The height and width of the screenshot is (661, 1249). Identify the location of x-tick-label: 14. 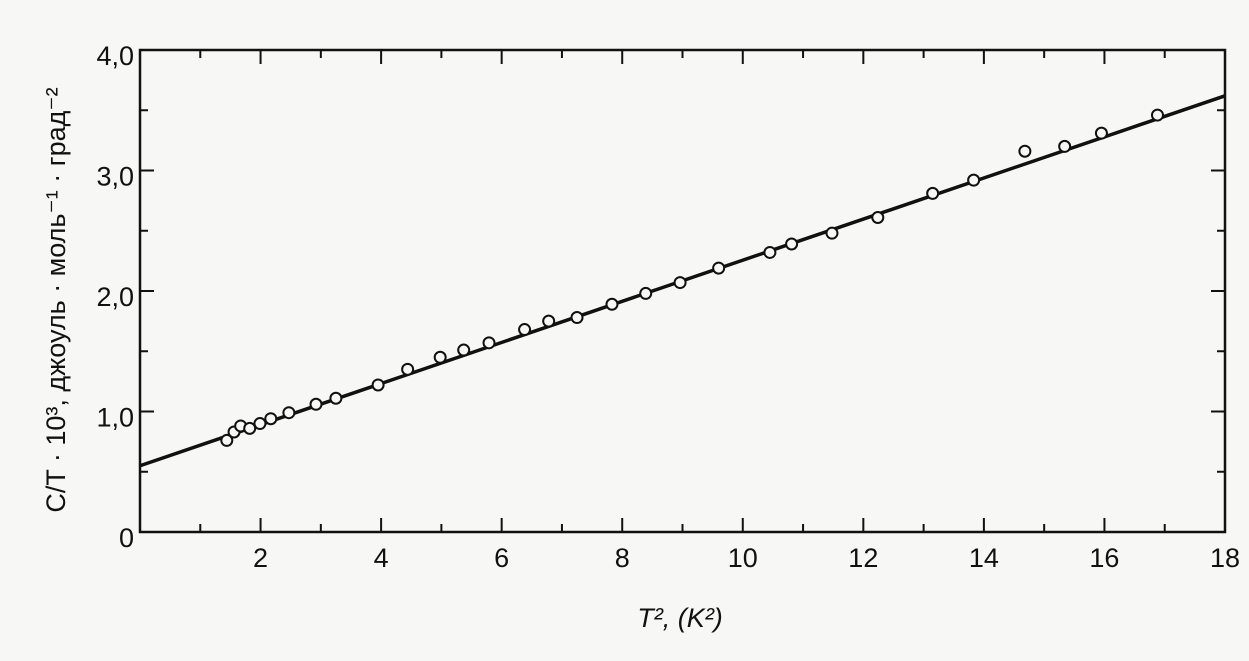
(984, 558).